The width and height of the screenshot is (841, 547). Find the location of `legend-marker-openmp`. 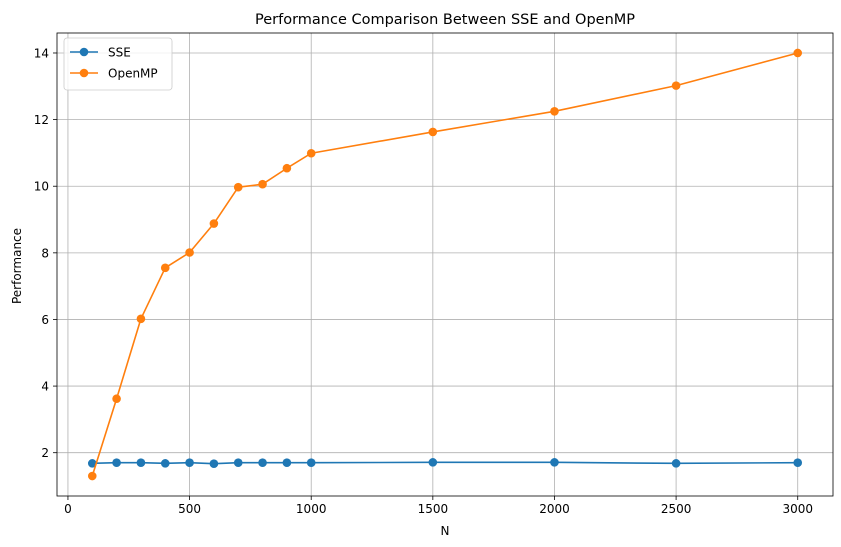

legend-marker-openmp is located at coordinates (84, 73).